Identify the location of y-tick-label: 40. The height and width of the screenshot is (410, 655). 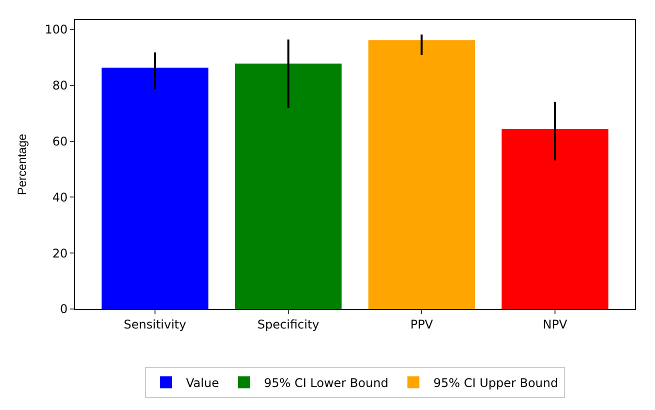
(60, 197).